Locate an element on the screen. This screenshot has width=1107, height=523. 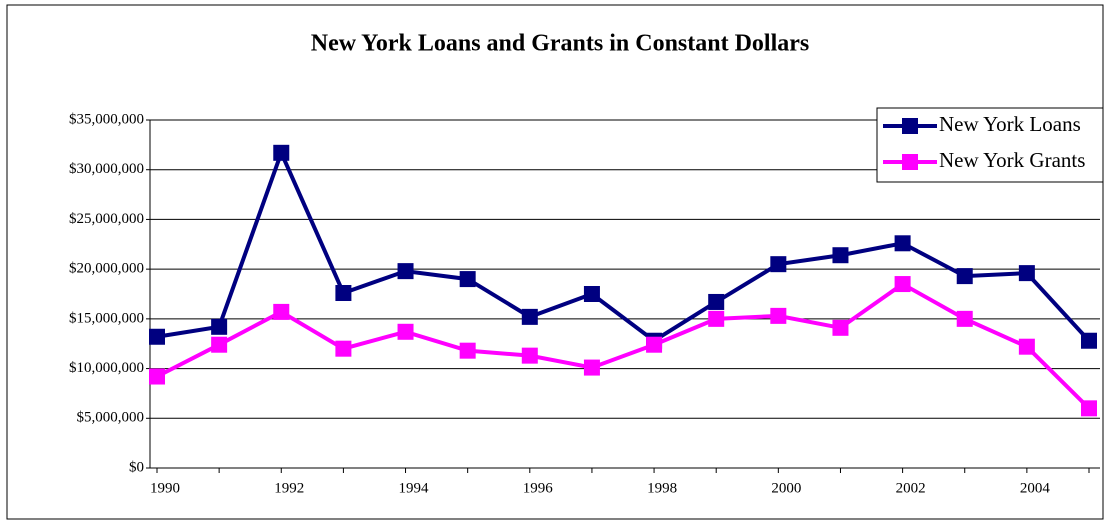
x-tick-label: 1992 is located at coordinates (289, 488).